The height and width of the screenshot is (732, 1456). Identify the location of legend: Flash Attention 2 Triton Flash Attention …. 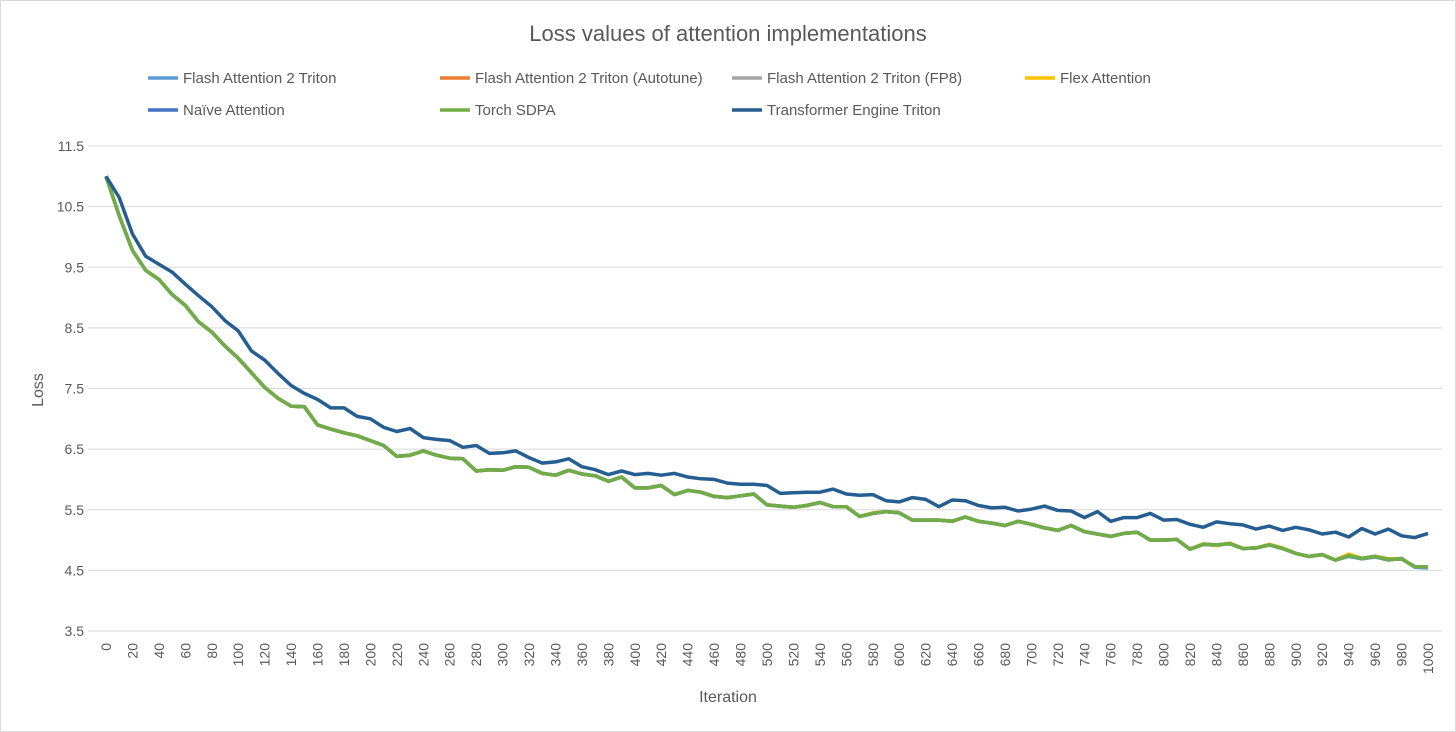
(649, 94).